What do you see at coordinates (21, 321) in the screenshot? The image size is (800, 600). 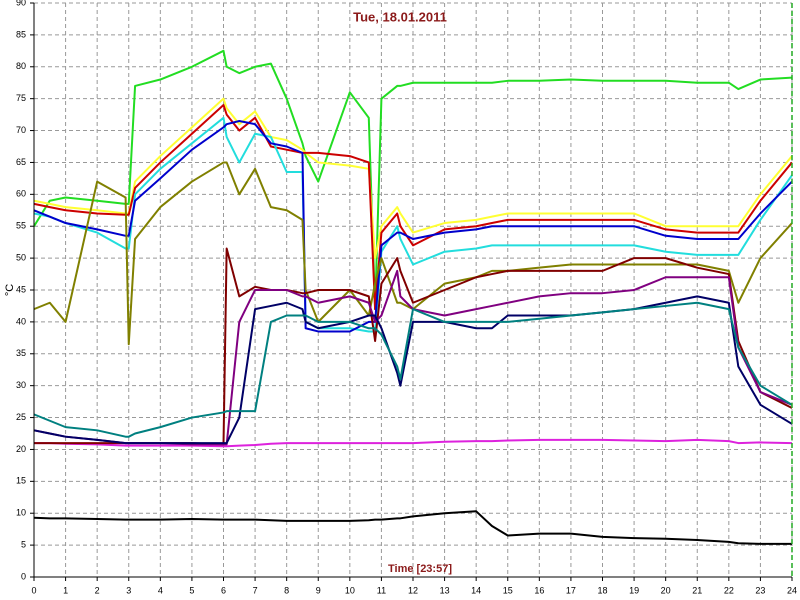 I see `y-tick-label: 40` at bounding box center [21, 321].